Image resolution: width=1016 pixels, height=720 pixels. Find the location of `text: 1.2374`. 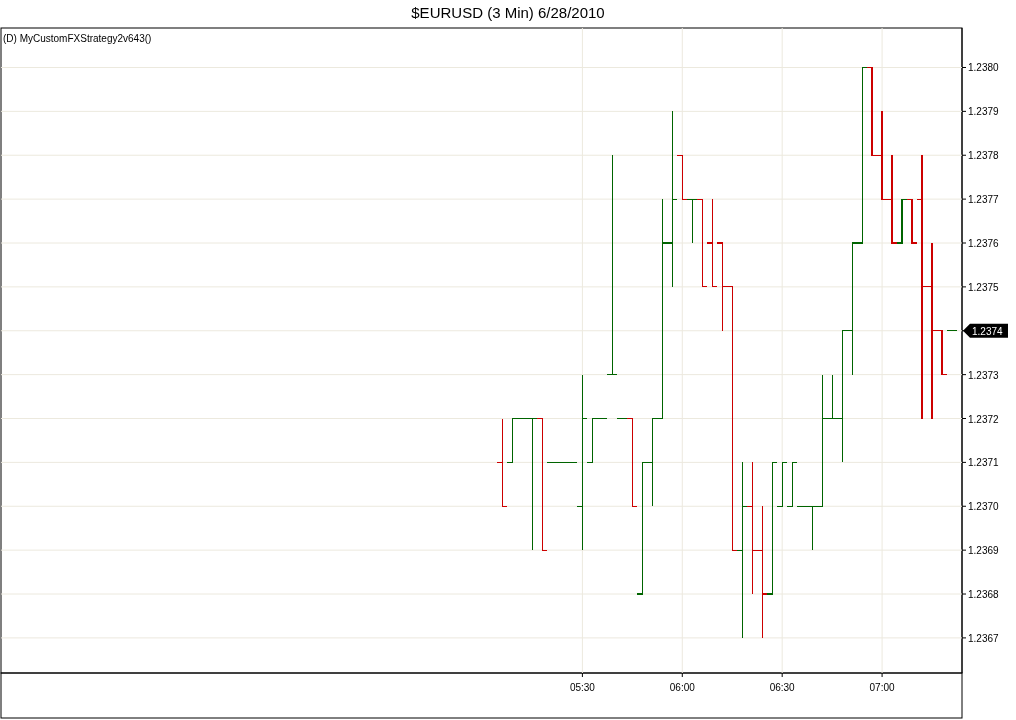

text: 1.2374 is located at coordinates (988, 331).